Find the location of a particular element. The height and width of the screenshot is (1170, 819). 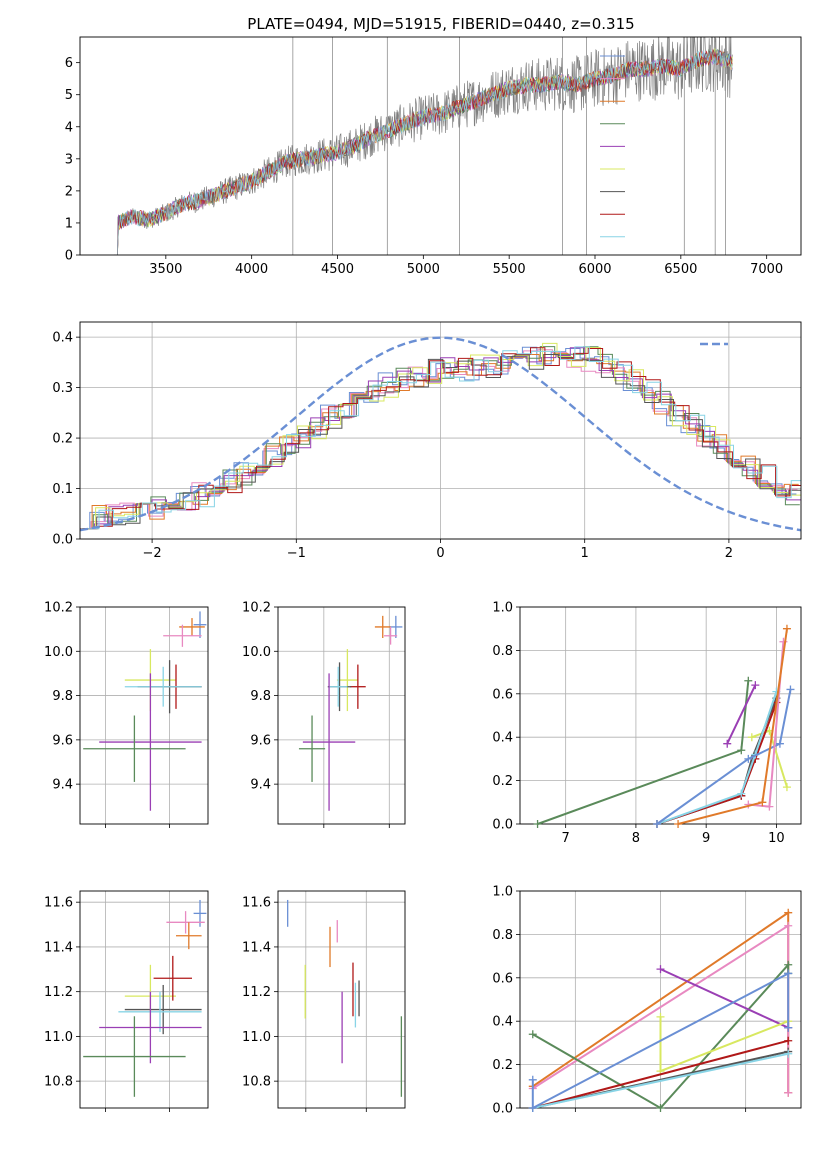

residual-histogram-kroupa-elodie is located at coordinates (441, 436).